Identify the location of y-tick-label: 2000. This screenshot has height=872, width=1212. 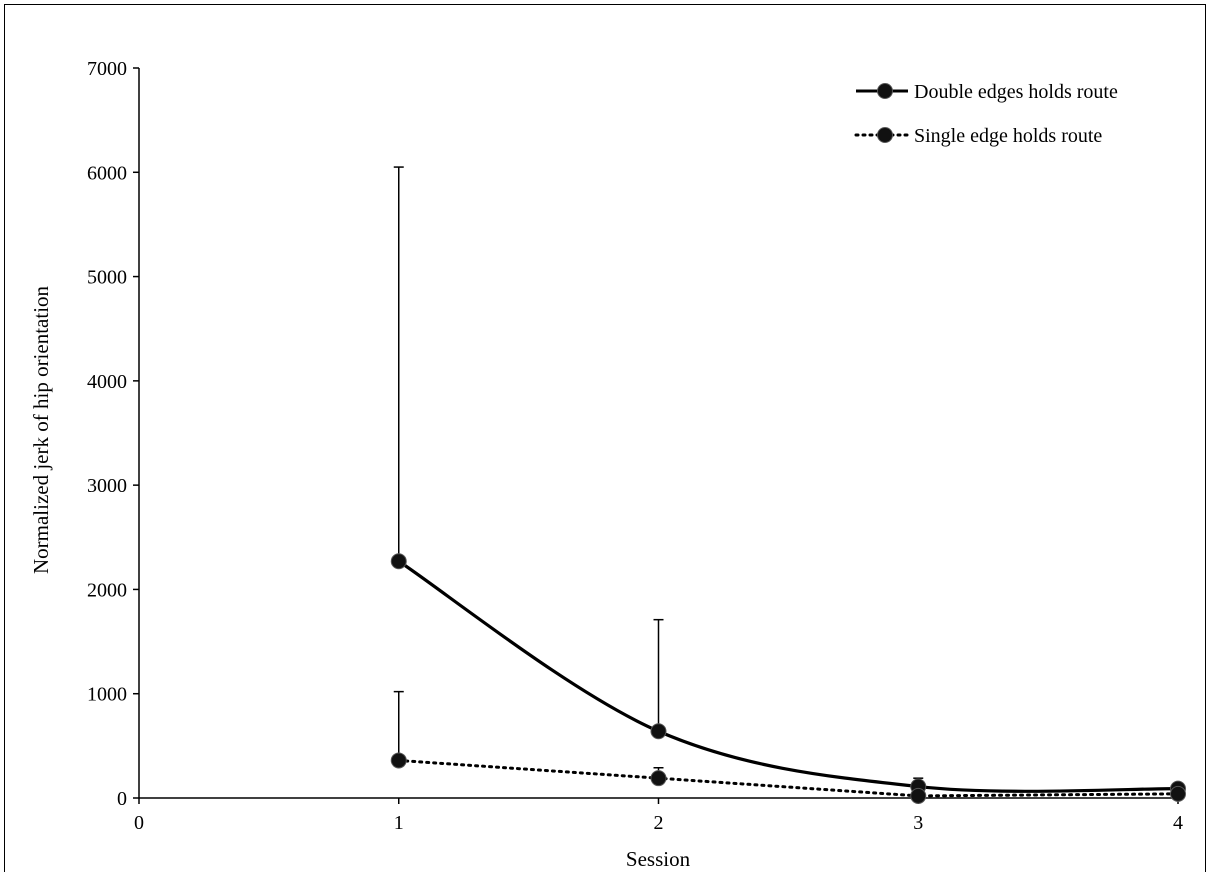
(107, 590).